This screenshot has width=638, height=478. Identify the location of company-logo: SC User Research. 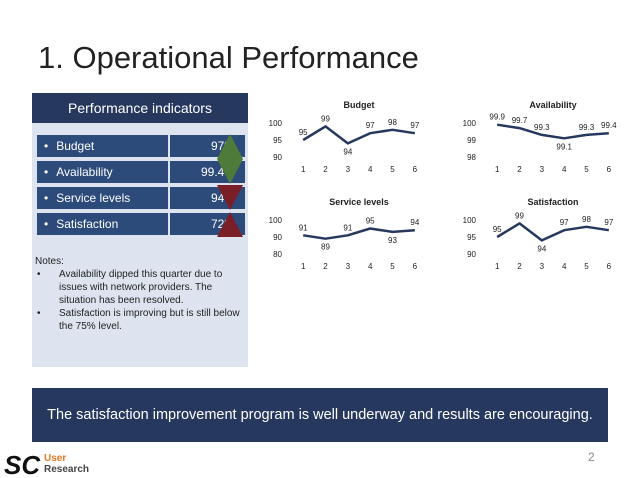
(49, 464).